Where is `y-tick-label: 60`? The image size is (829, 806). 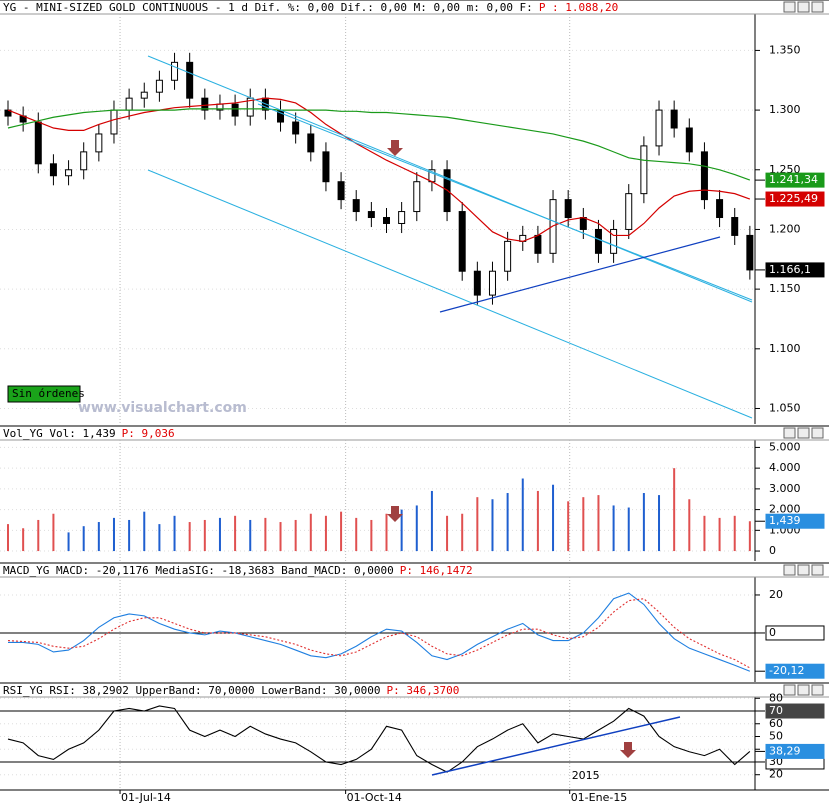 y-tick-label: 60 is located at coordinates (776, 723).